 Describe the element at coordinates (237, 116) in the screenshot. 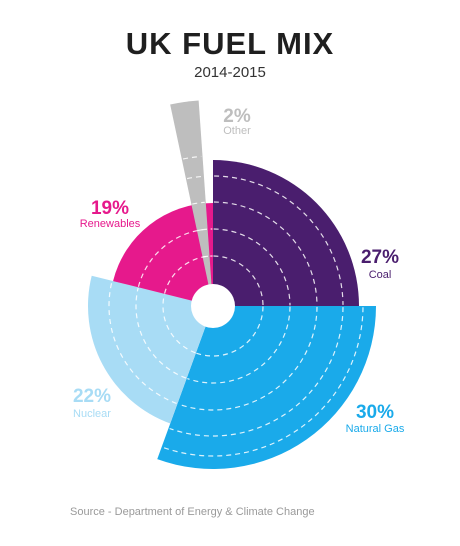

I see `pct-label-other: 2%` at that location.